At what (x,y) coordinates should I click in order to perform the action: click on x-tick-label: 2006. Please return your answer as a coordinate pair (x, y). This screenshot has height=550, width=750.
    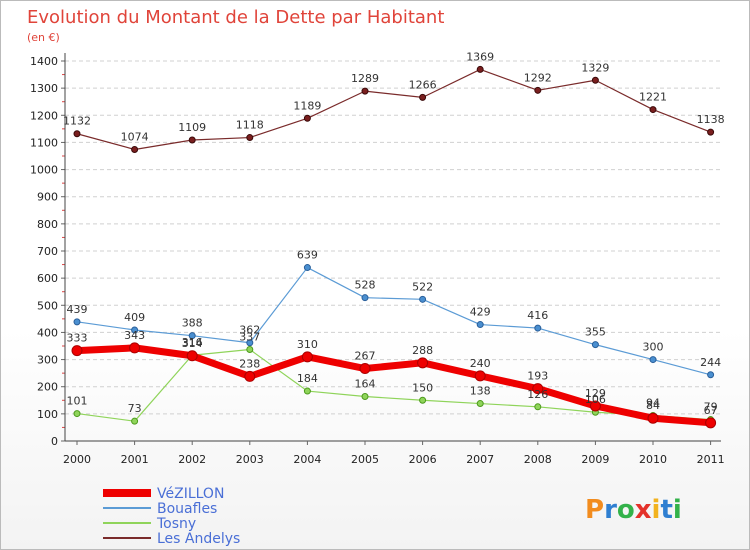
    Looking at the image, I should click on (423, 459).